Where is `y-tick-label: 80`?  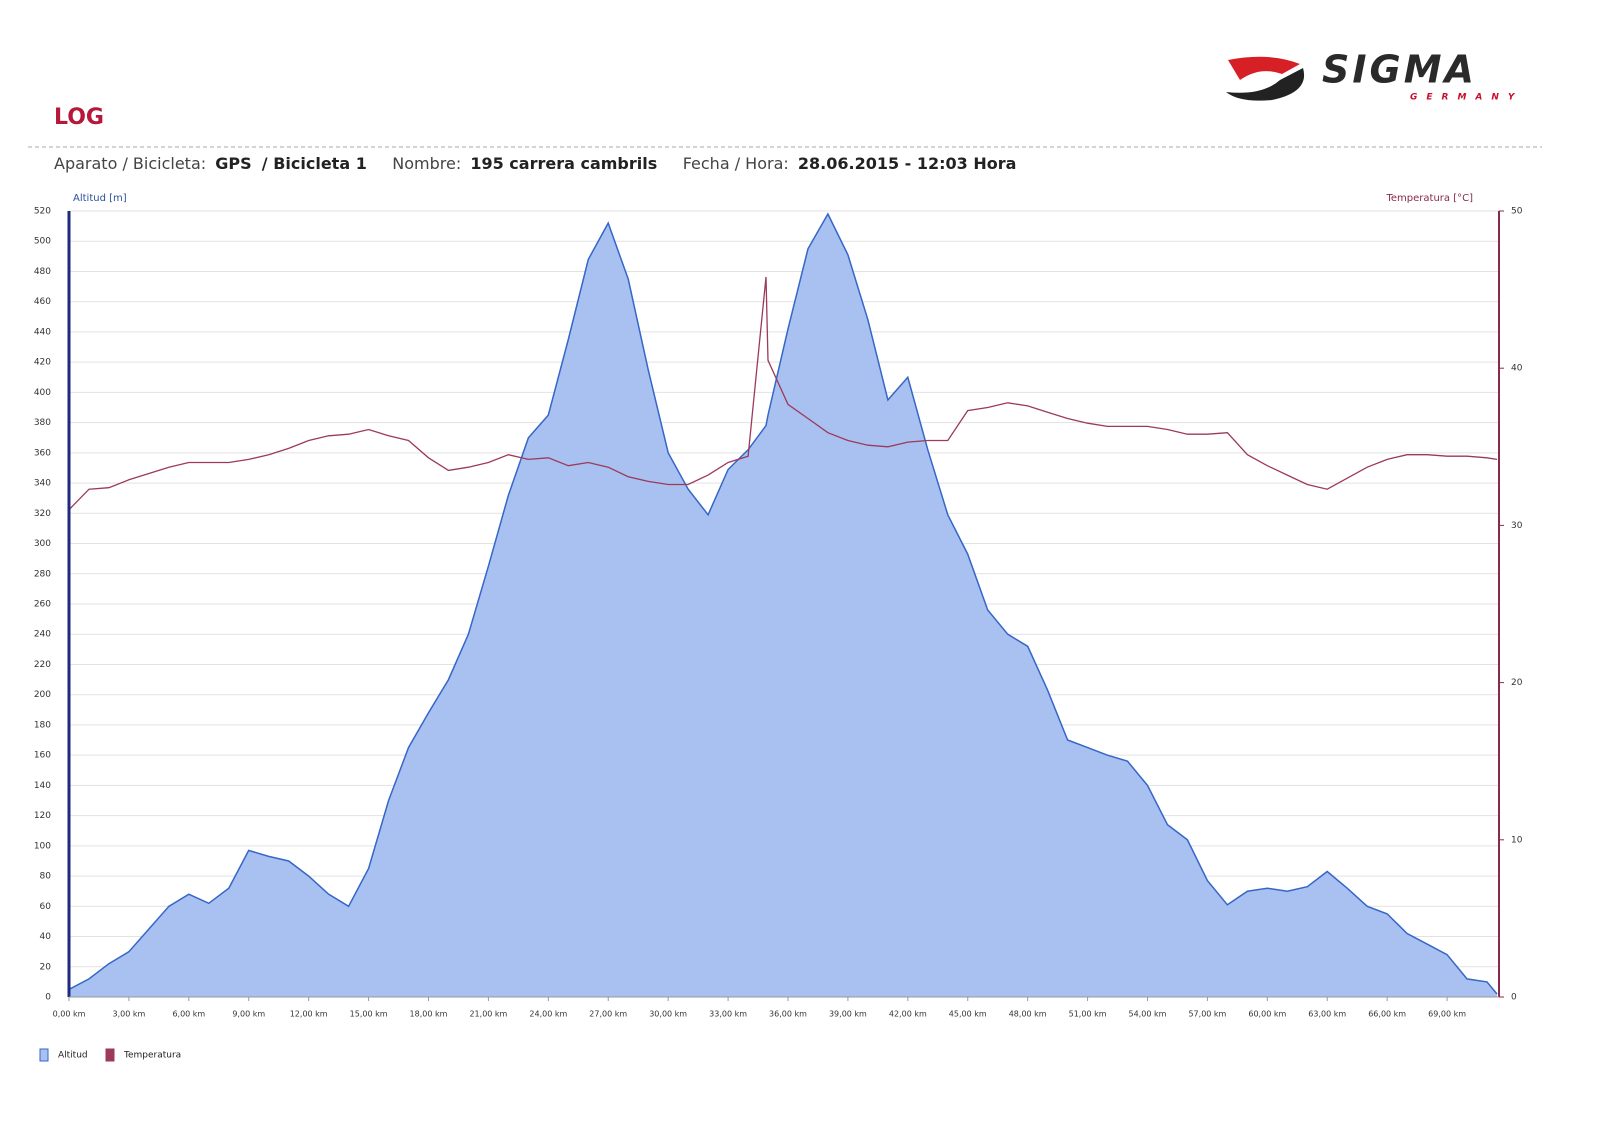
y-tick-label: 80 is located at coordinates (46, 877).